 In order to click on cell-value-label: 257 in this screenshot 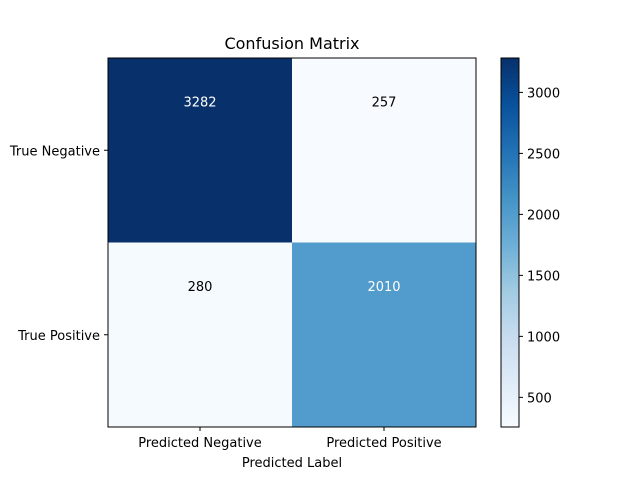, I will do `click(384, 102)`.